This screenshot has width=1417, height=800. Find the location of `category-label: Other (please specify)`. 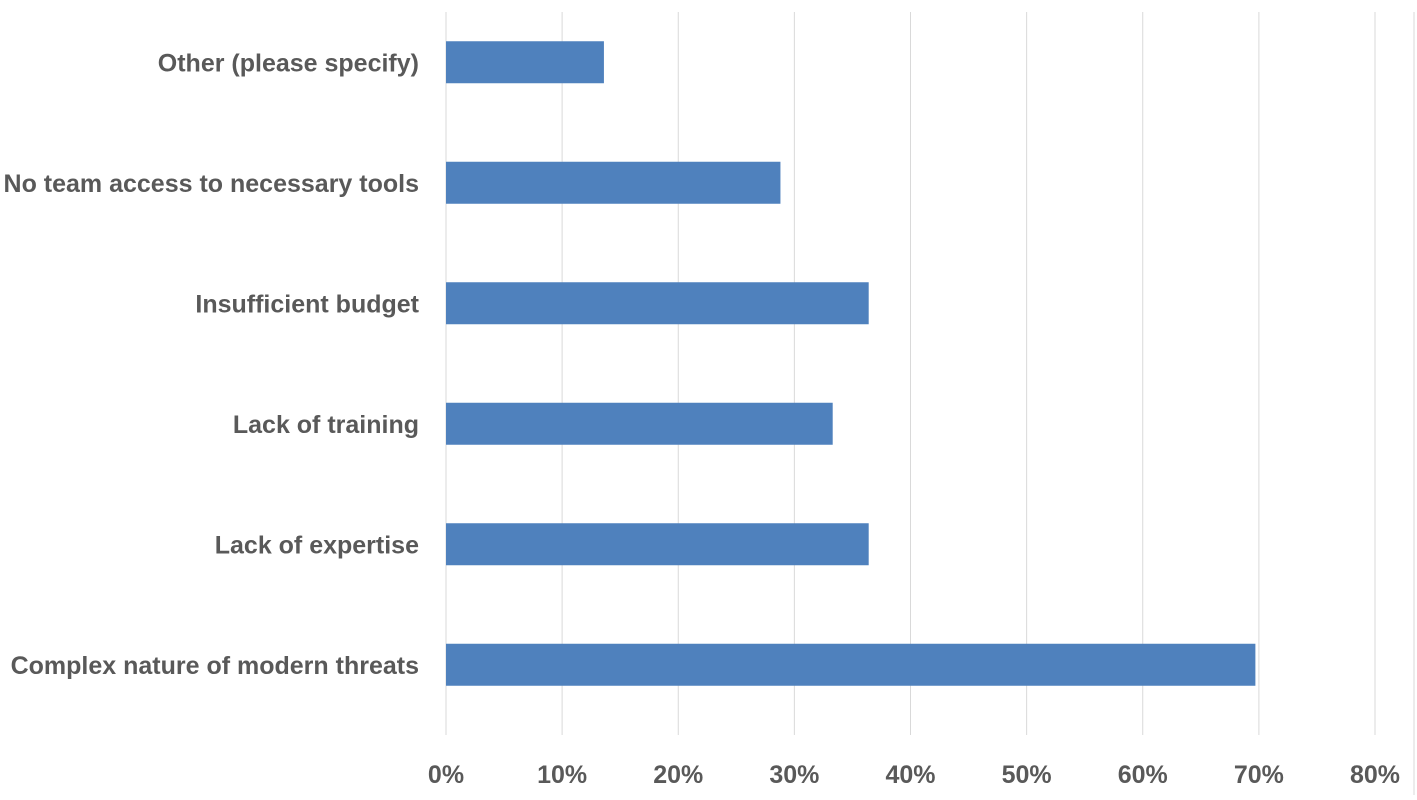

category-label: Other (please specify) is located at coordinates (288, 63).